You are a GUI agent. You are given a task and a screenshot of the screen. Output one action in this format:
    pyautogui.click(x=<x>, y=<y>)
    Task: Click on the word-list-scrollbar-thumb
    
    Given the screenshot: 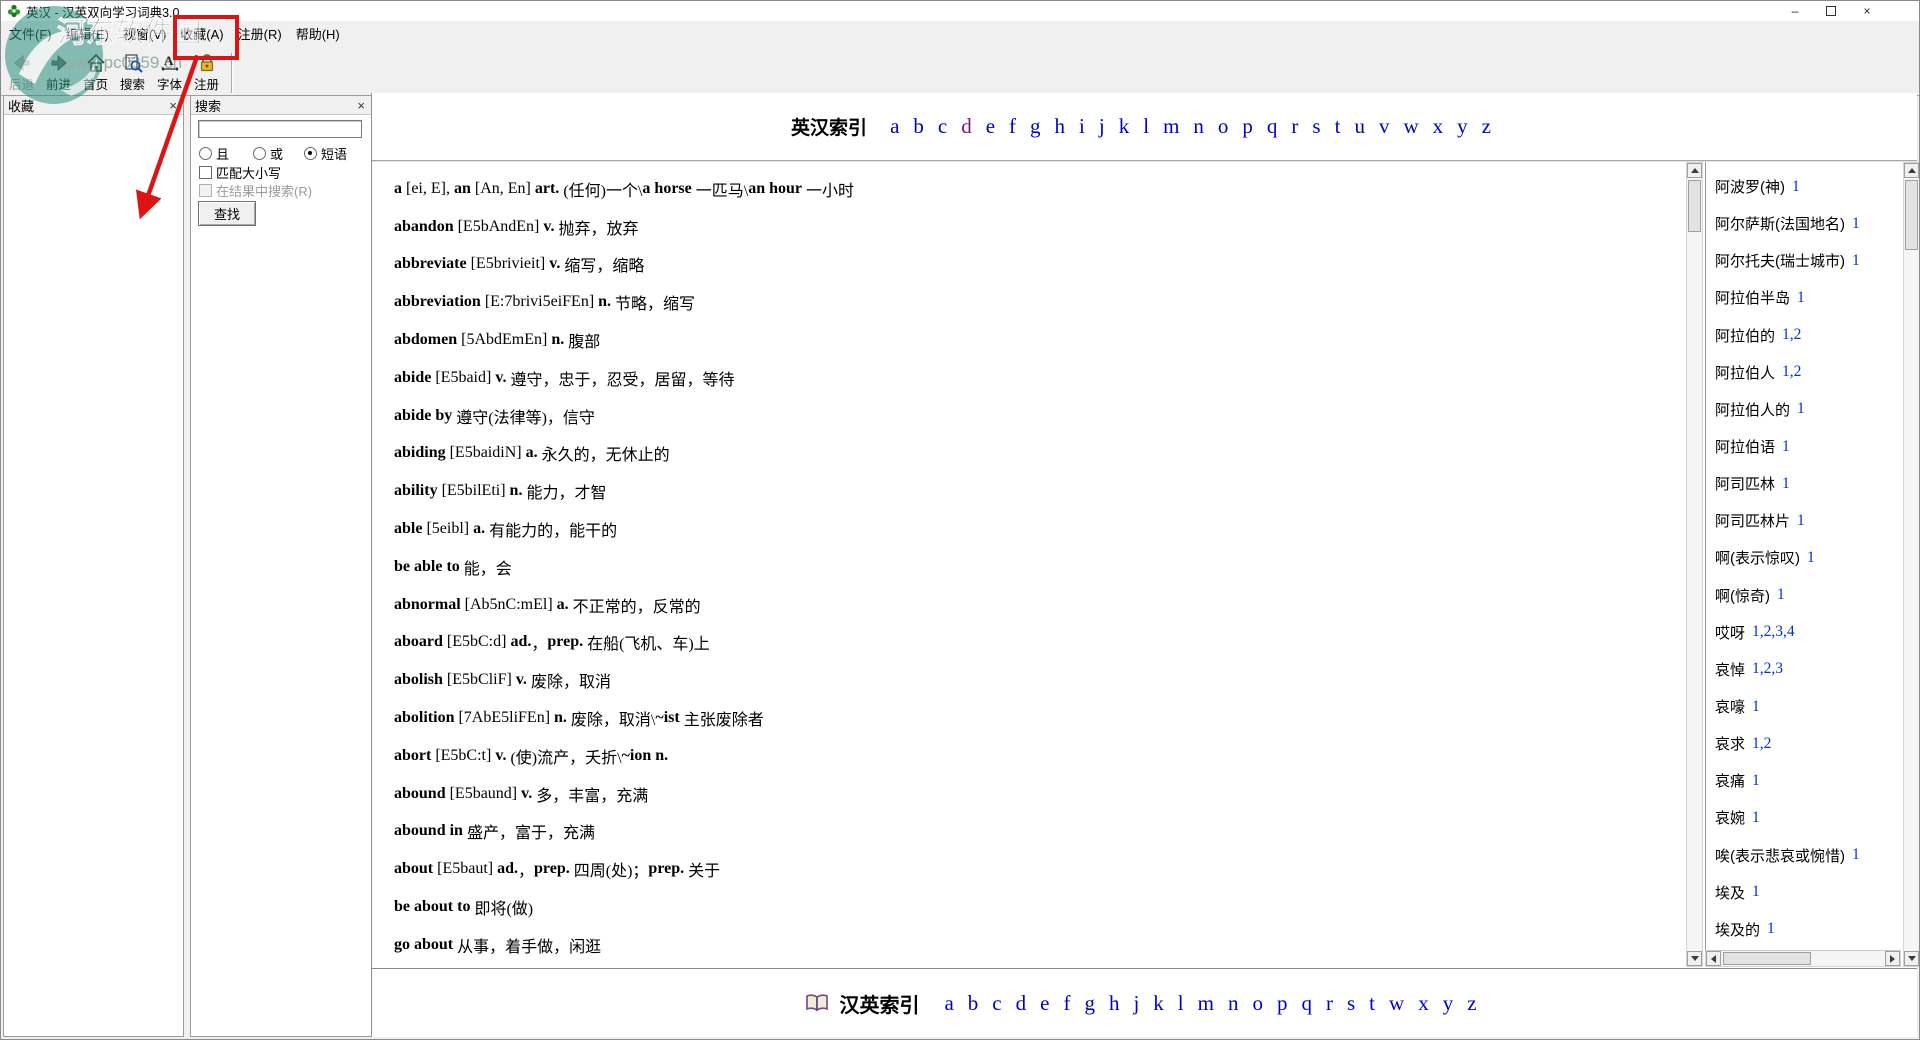 What is the action you would take?
    pyautogui.click(x=1911, y=215)
    